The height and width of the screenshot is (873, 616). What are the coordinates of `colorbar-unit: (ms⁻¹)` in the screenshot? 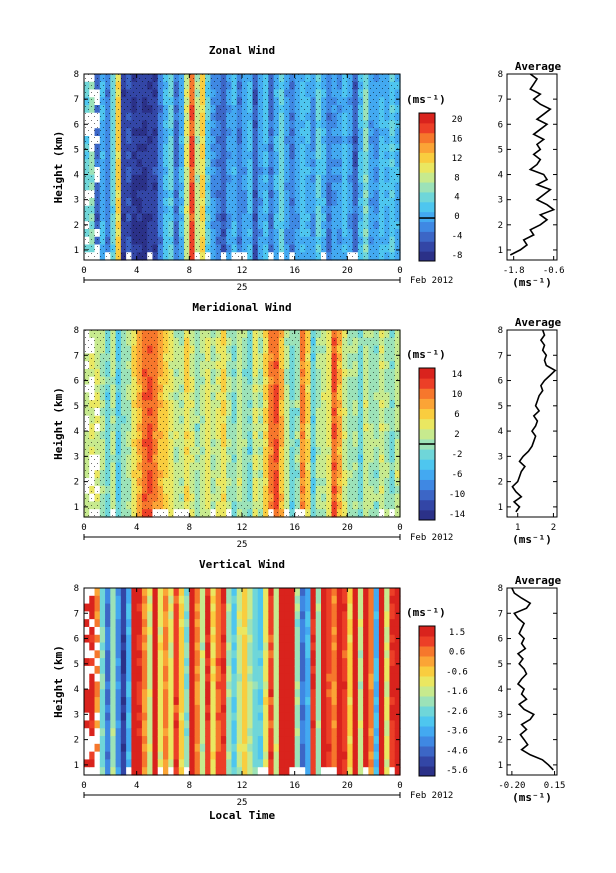 It's located at (426, 612).